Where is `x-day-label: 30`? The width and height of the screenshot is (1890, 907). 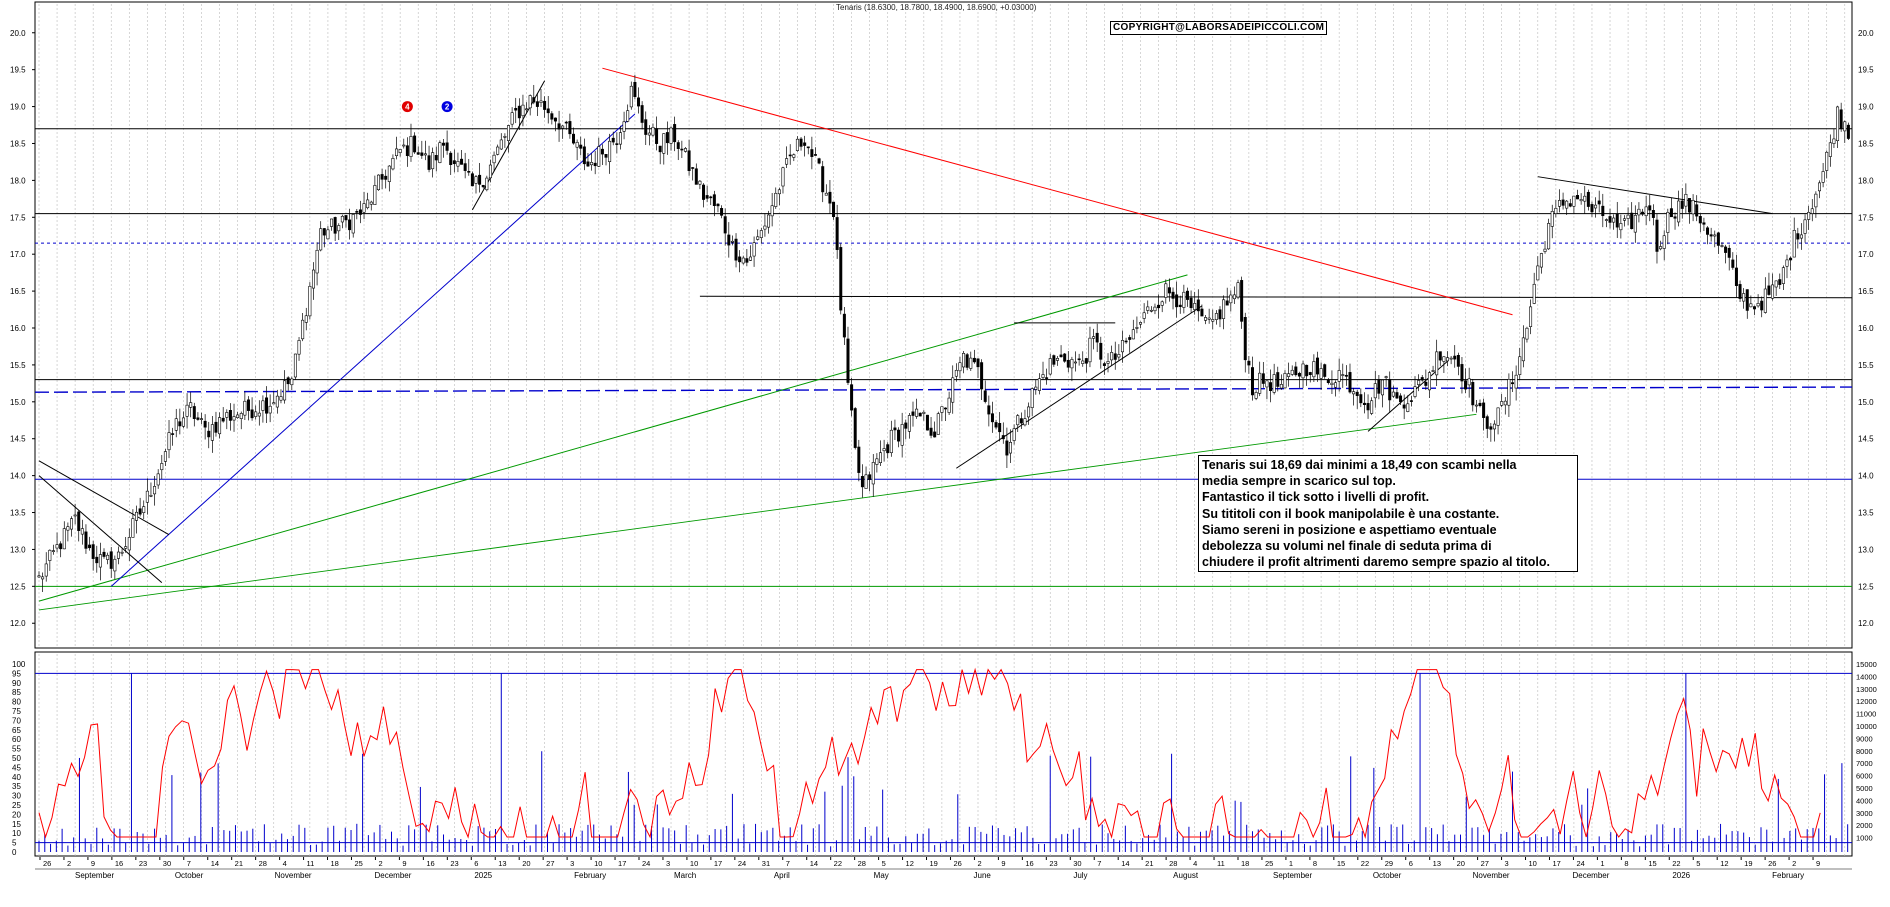 x-day-label: 30 is located at coordinates (167, 863).